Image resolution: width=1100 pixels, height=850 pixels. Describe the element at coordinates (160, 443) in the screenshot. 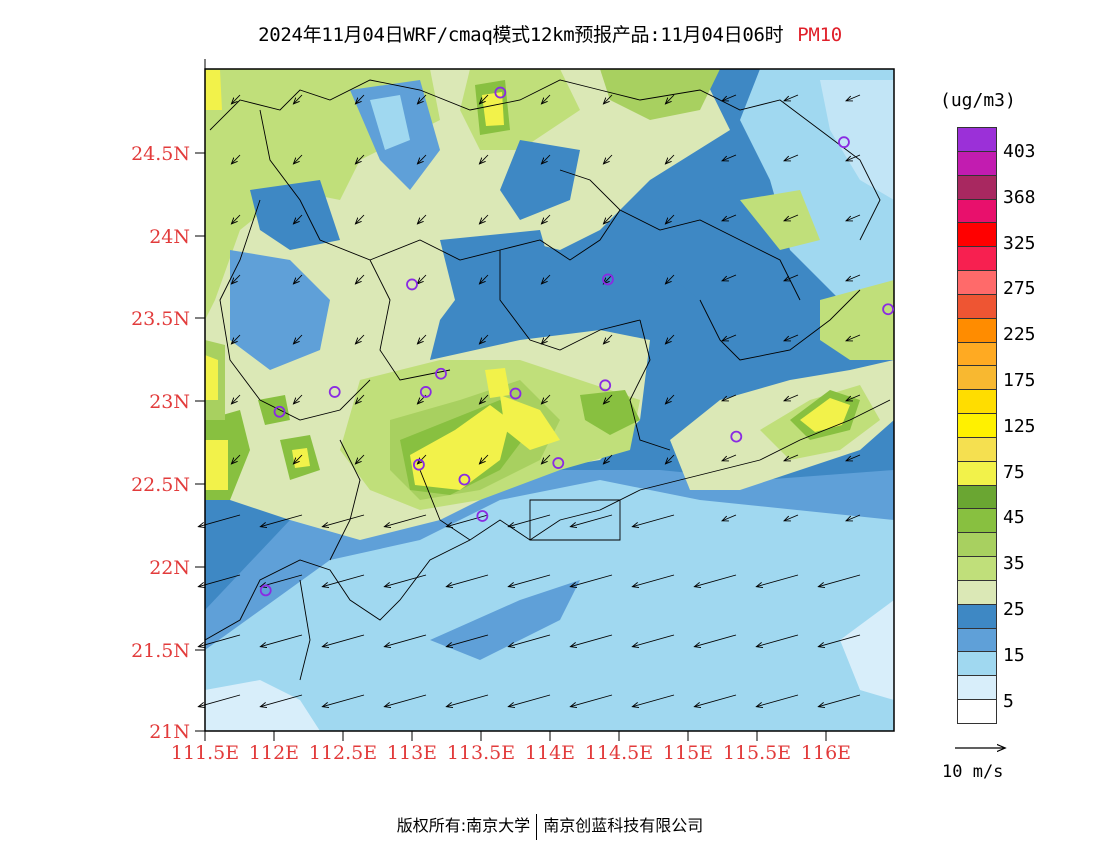

I see `lat-labels: 24.5N 24N 23.5N 23N 22.5N 22N 21.5N 21N` at that location.